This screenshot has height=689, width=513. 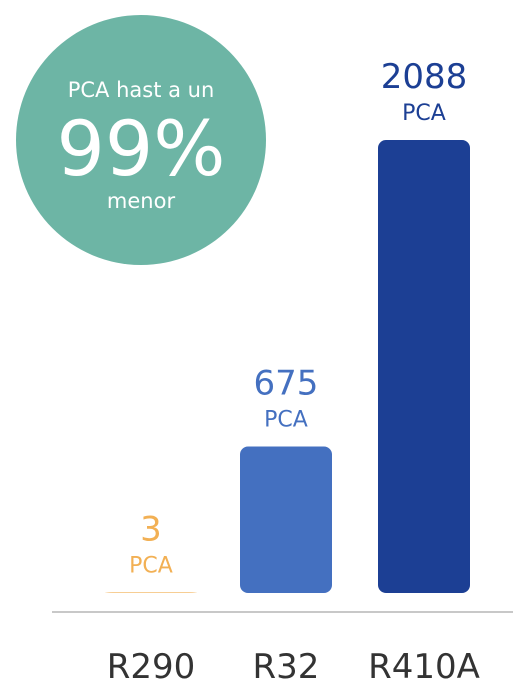 I want to click on badge-line1: PCA hast a un, so click(x=141, y=90).